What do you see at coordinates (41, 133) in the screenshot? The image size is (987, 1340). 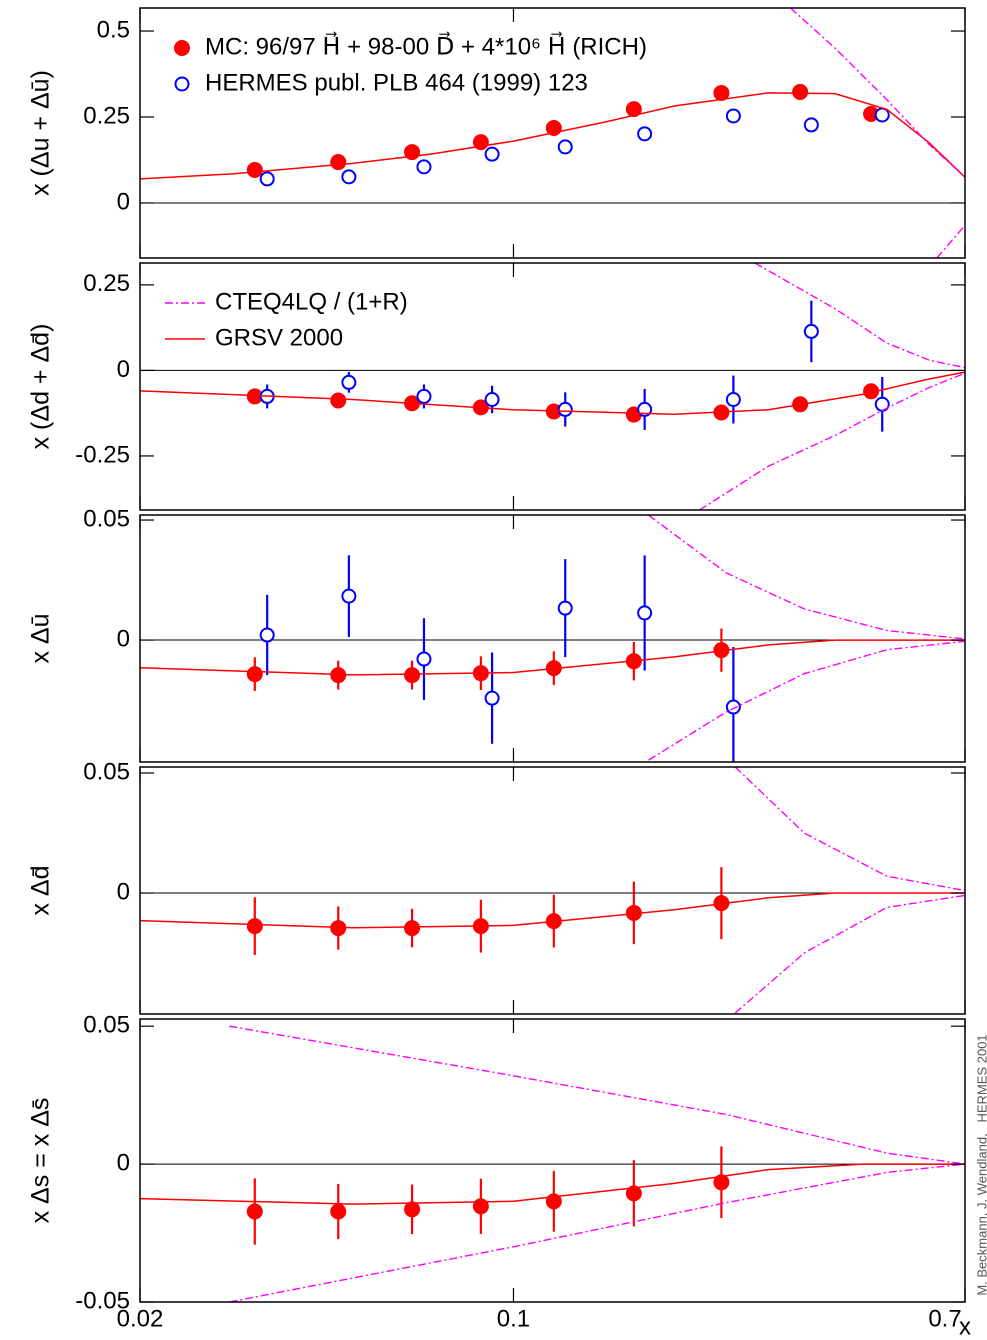 I see `y-axis-label: x (Δu + Δū)` at bounding box center [41, 133].